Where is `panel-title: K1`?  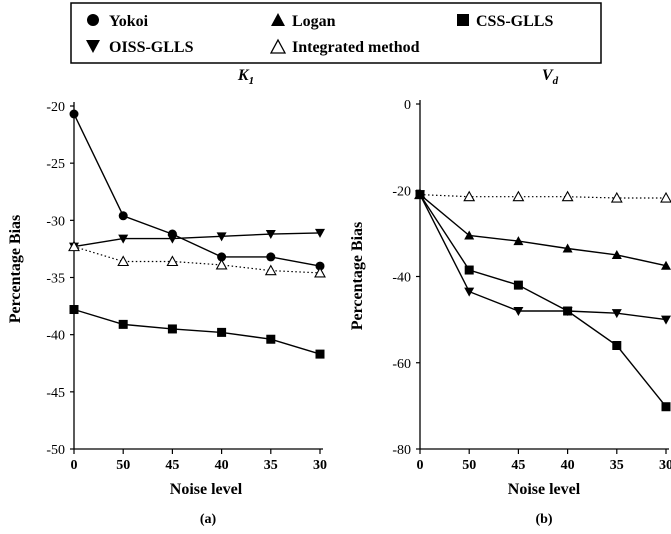
panel-title: K1 is located at coordinates (245, 77).